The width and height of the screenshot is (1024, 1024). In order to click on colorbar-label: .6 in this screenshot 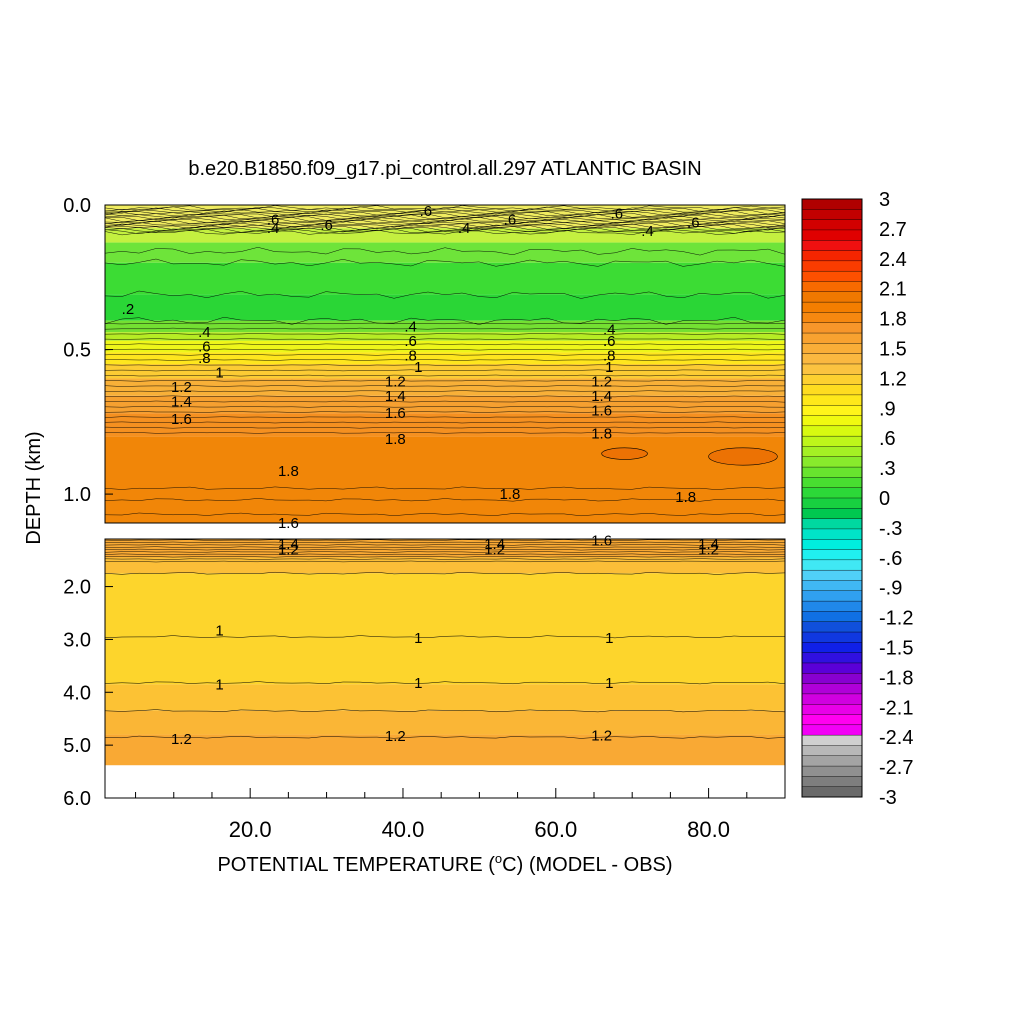, I will do `click(887, 439)`.